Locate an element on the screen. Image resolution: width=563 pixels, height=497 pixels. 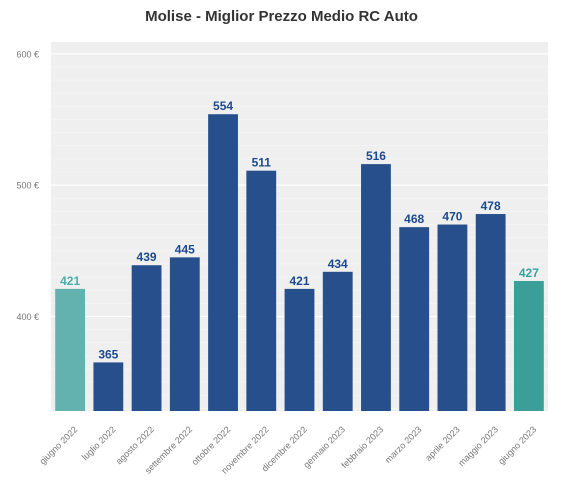
chart-title: Molise - Miglior Prezzo Medio RC Auto is located at coordinates (281, 16).